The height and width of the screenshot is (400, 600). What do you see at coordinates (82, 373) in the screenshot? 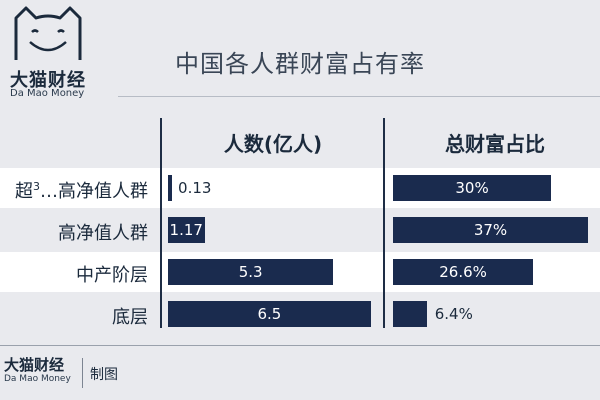
I see `footer-separator` at bounding box center [82, 373].